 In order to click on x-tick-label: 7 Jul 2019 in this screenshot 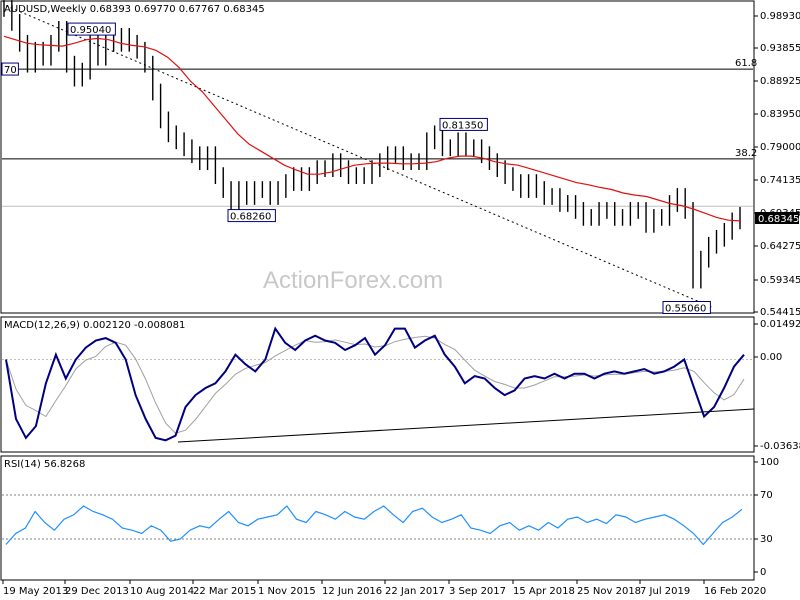, I will do `click(665, 591)`.